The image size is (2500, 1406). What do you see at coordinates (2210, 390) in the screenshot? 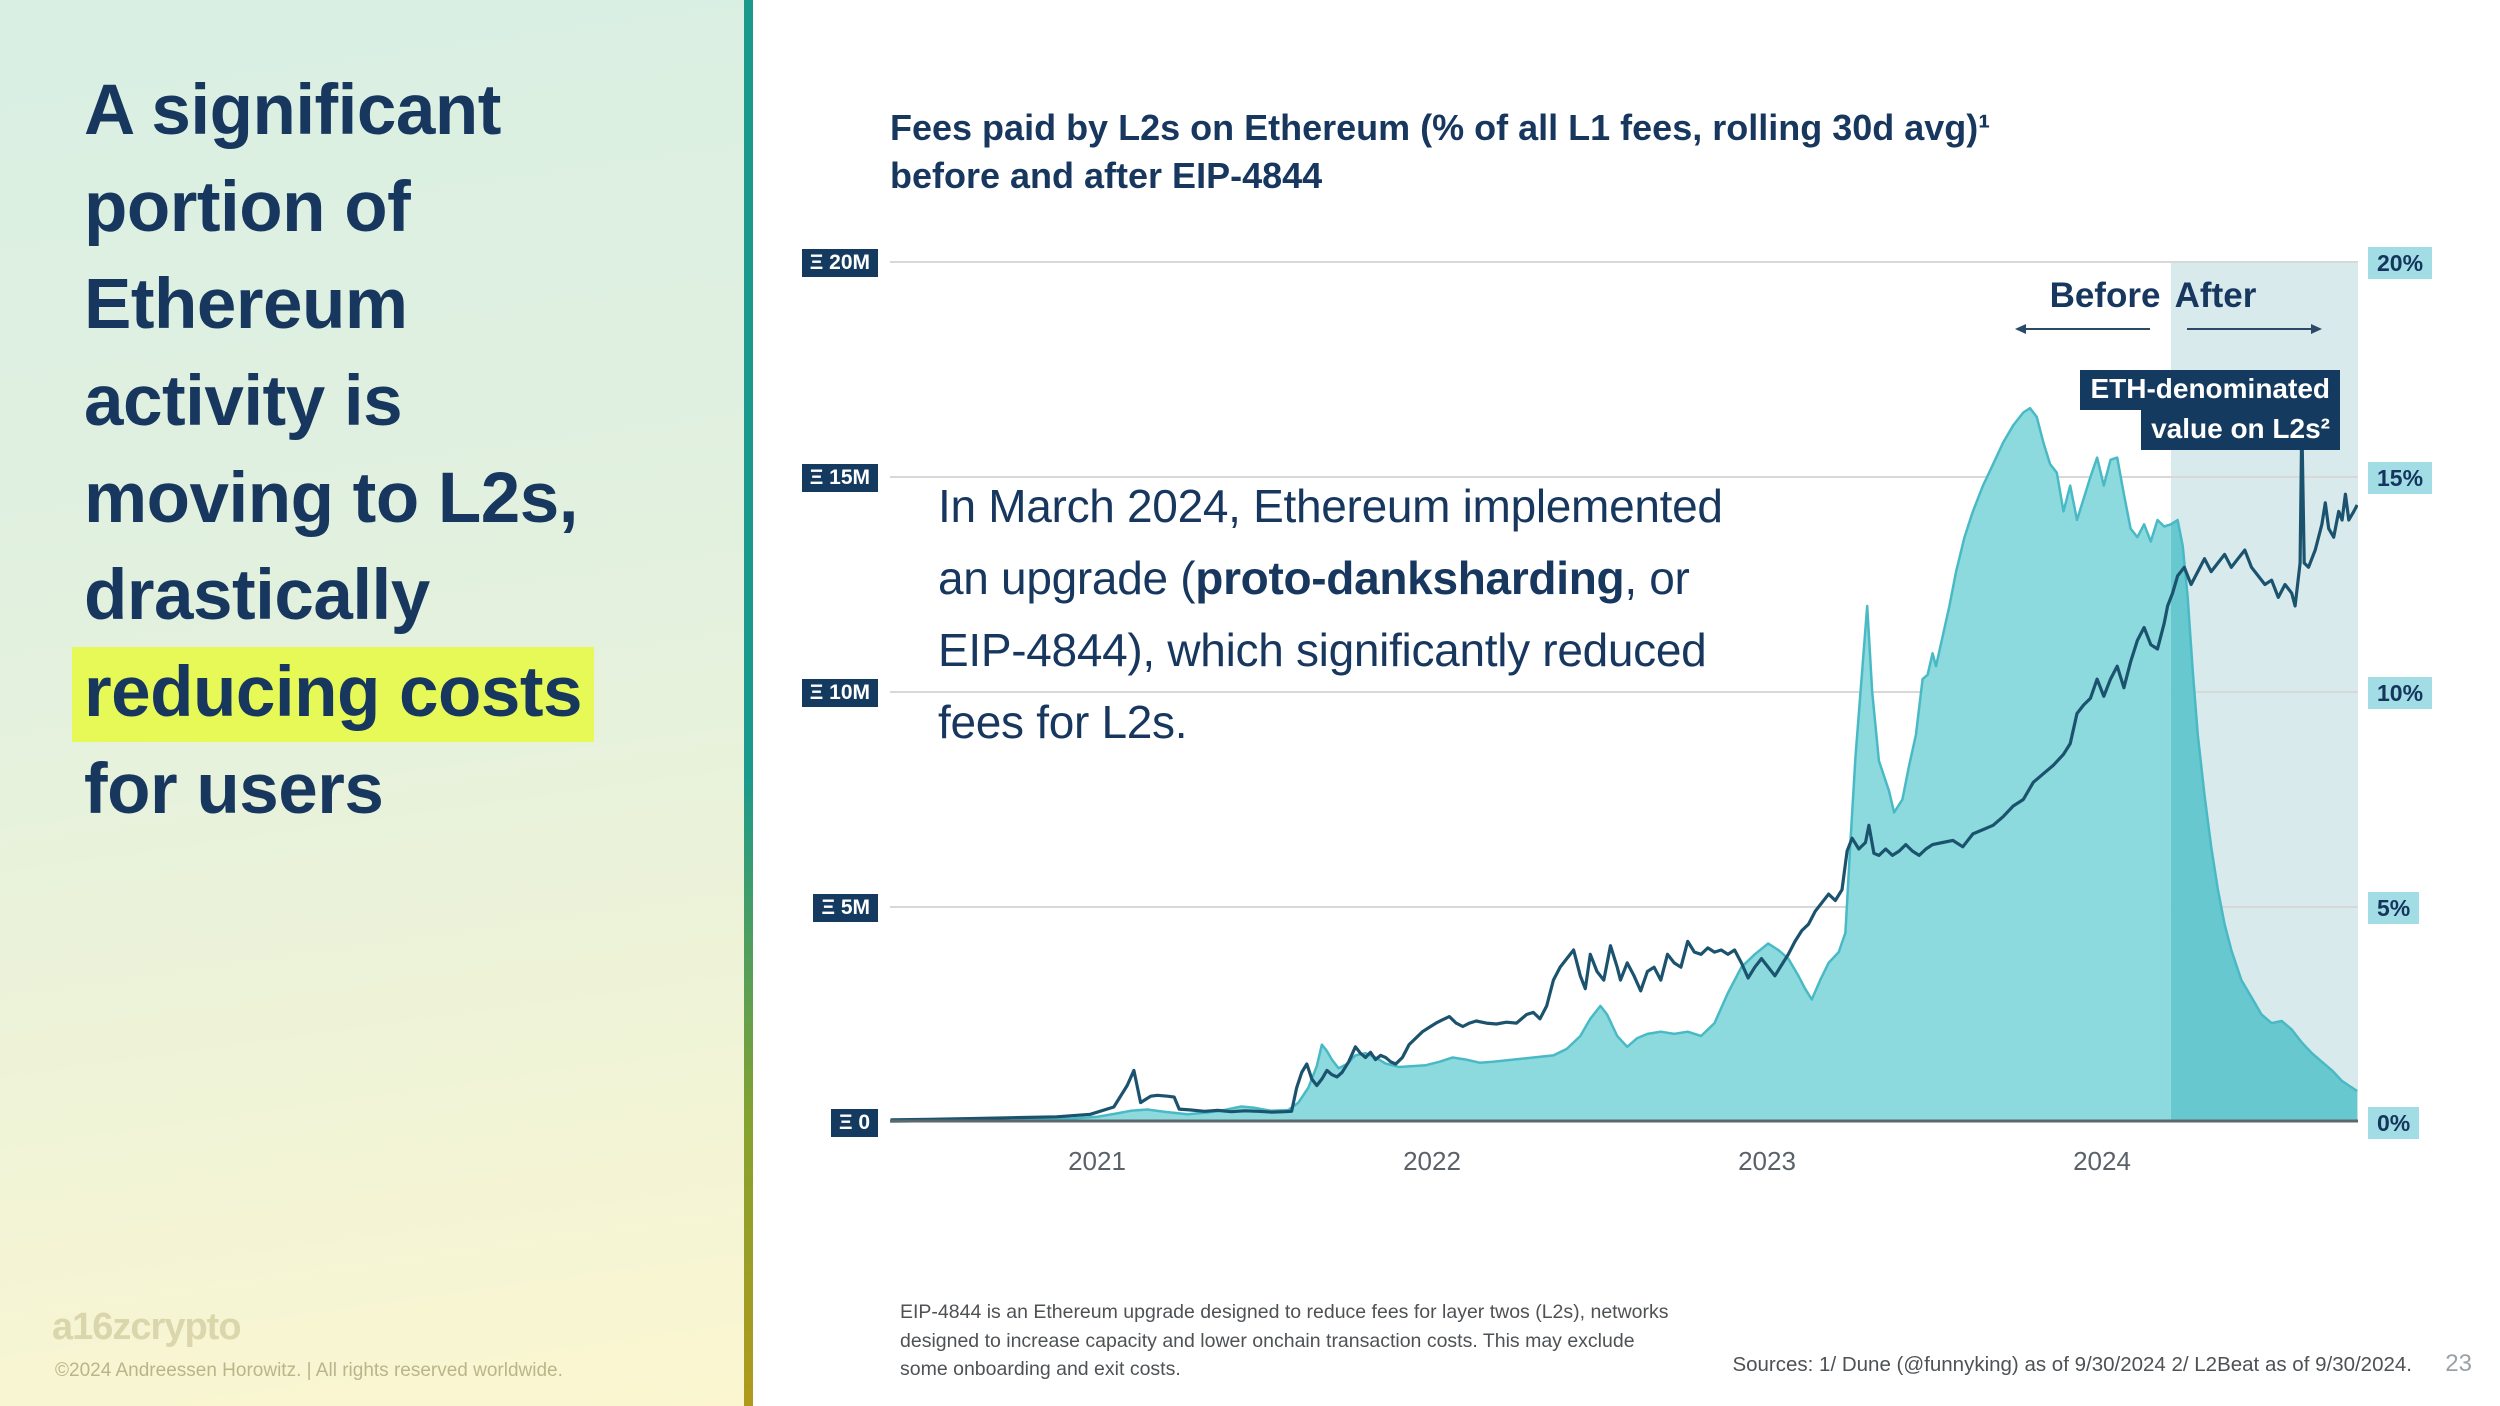
I see `series-label-line1: ETH-denominated` at bounding box center [2210, 390].